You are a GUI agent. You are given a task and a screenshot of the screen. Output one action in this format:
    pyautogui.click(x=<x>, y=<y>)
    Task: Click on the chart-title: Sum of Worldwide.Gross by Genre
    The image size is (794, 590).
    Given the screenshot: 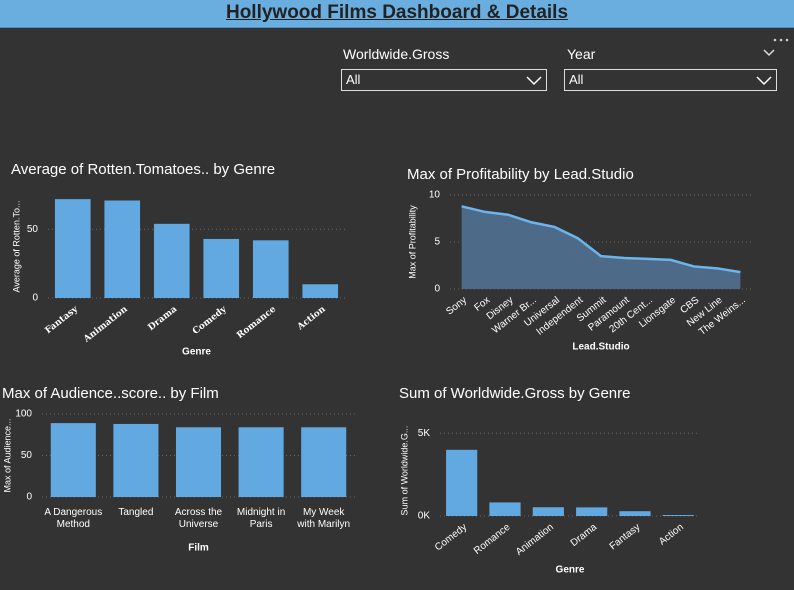 What is the action you would take?
    pyautogui.click(x=514, y=393)
    